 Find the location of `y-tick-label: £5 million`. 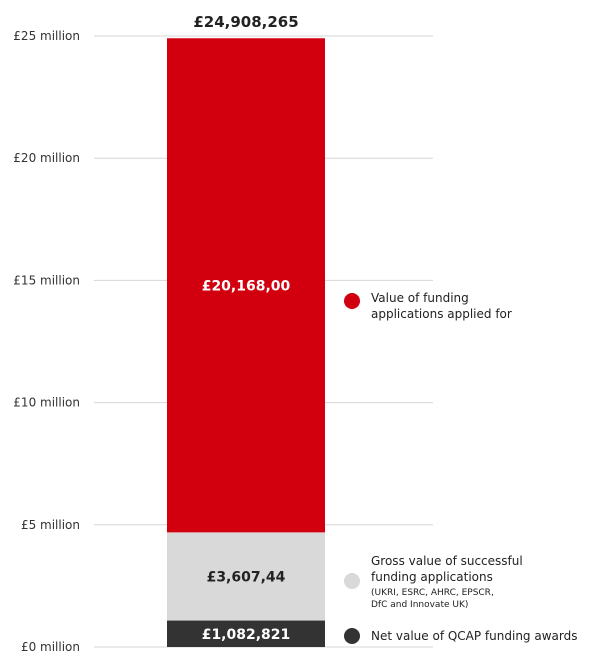

y-tick-label: £5 million is located at coordinates (50, 525).